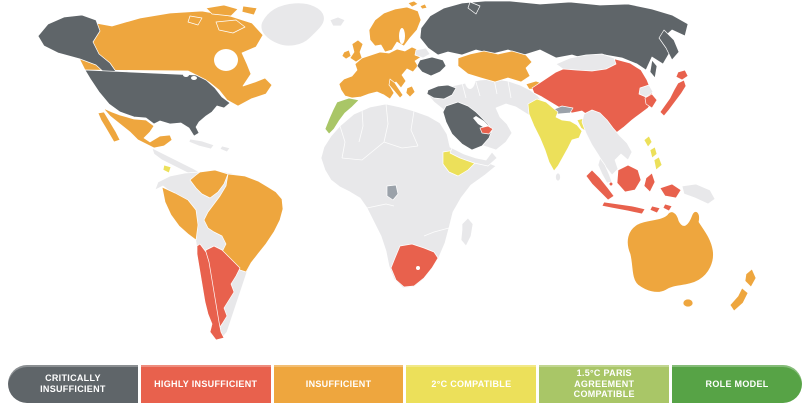  I want to click on country-australia-tasmania, so click(688, 303).